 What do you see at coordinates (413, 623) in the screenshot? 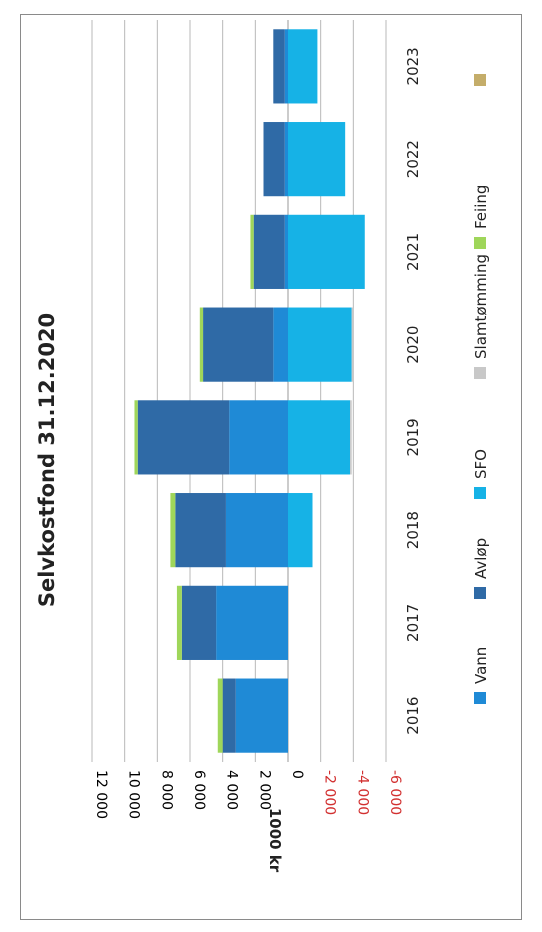
I see `category-label: 2017` at bounding box center [413, 623].